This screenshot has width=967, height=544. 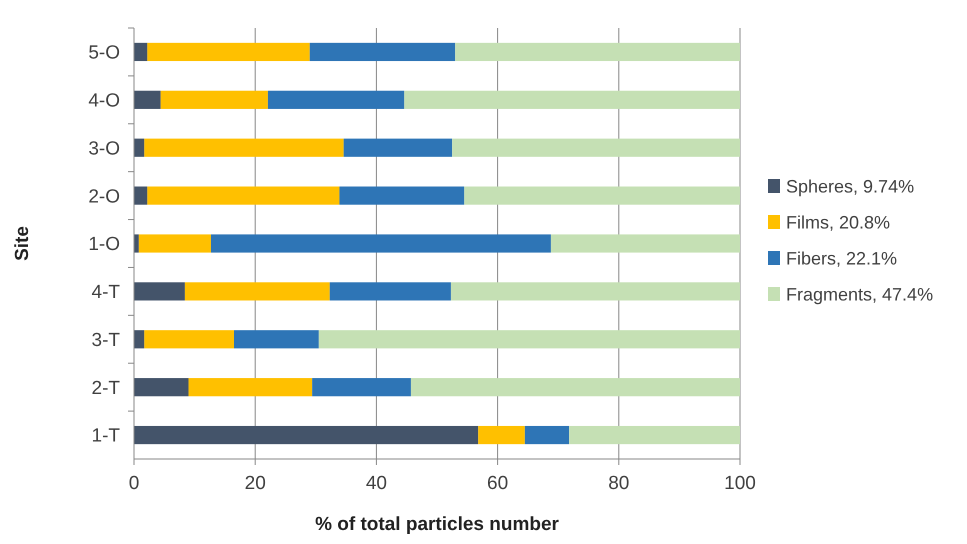 What do you see at coordinates (255, 483) in the screenshot?
I see `x-tick-label: 20` at bounding box center [255, 483].